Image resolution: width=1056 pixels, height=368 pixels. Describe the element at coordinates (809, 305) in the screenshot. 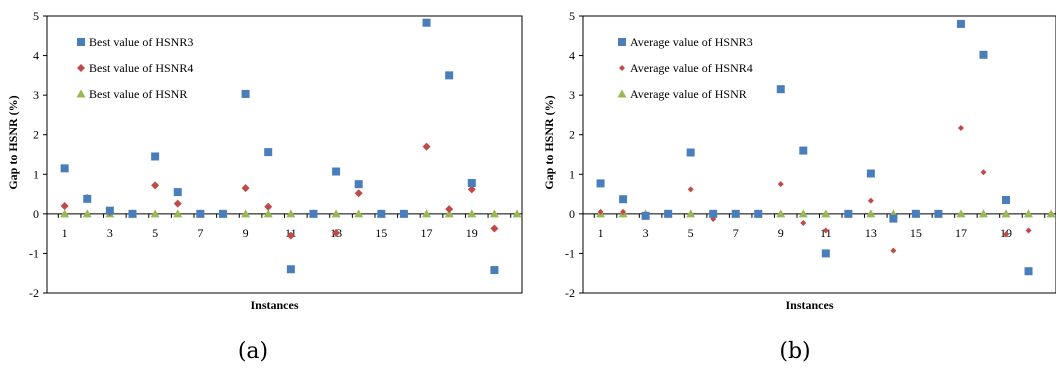

I see `x-axis-title: Instances` at that location.